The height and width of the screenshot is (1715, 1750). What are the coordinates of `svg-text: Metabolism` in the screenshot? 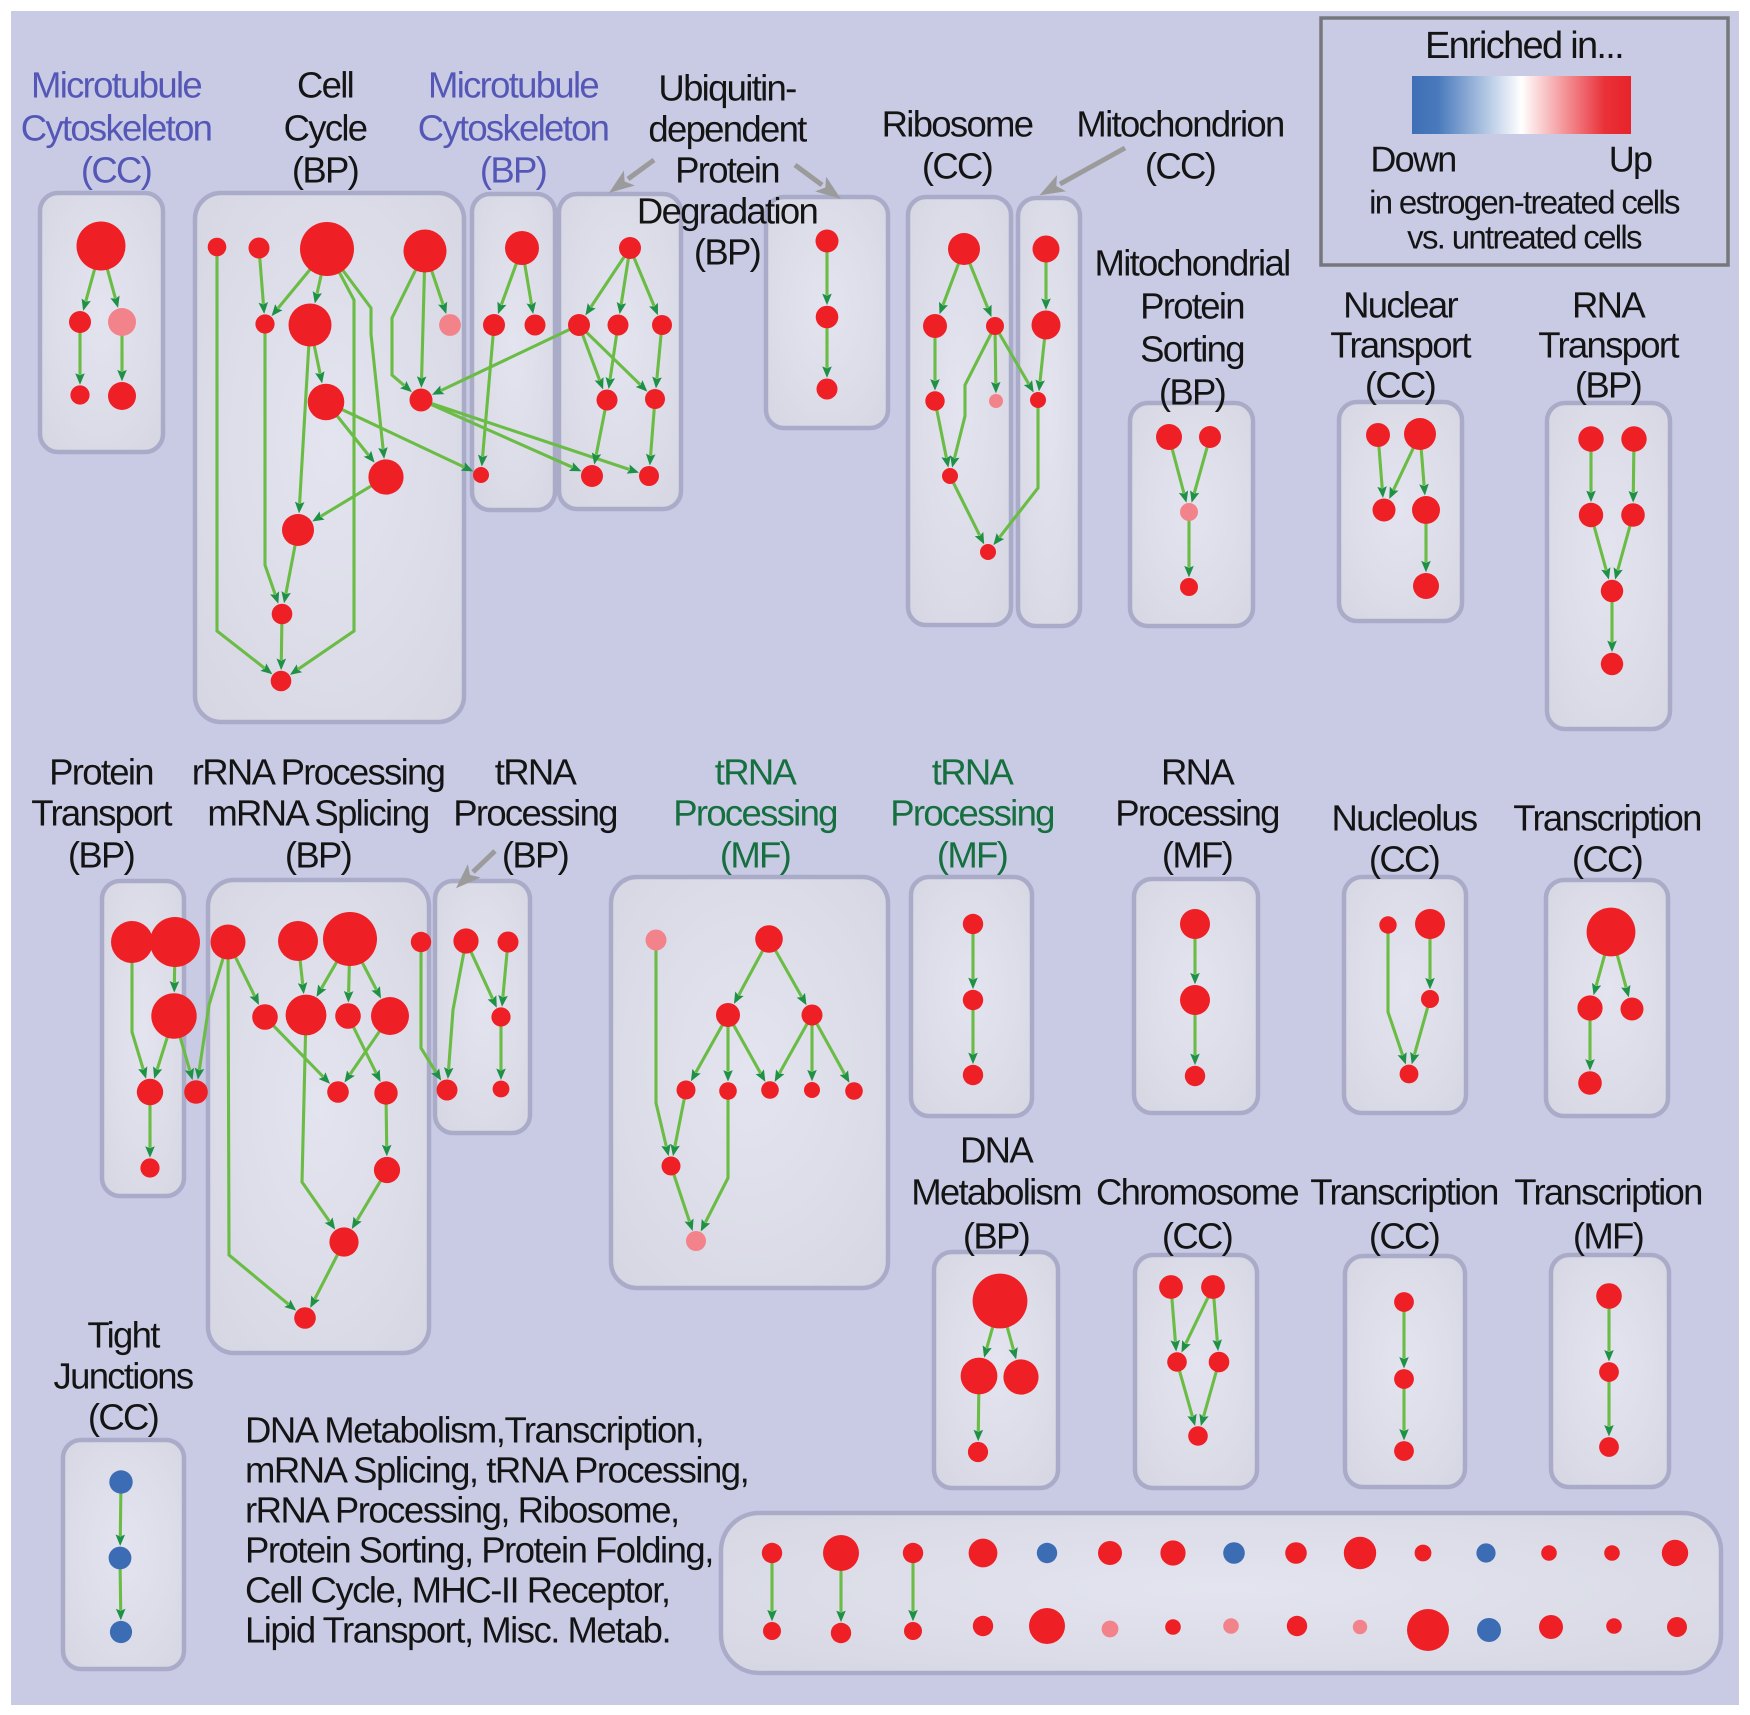 It's located at (996, 1192).